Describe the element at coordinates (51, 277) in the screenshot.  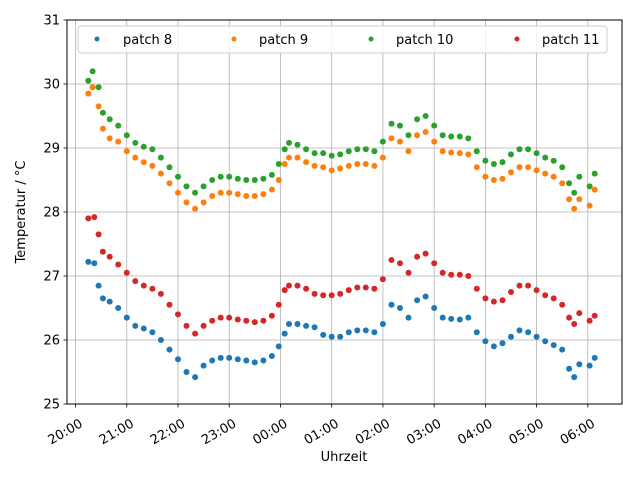
I see `y-tick-label: 27` at that location.